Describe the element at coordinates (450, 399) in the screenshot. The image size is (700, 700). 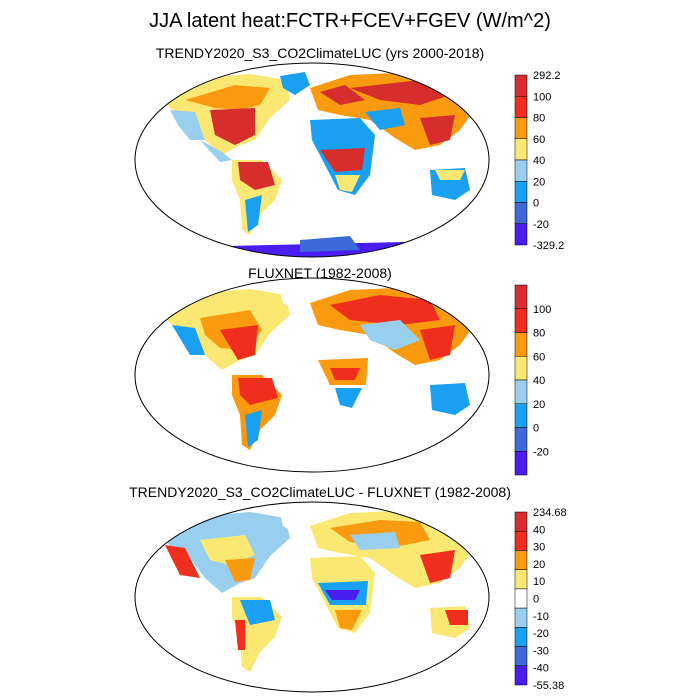
I see `australia` at that location.